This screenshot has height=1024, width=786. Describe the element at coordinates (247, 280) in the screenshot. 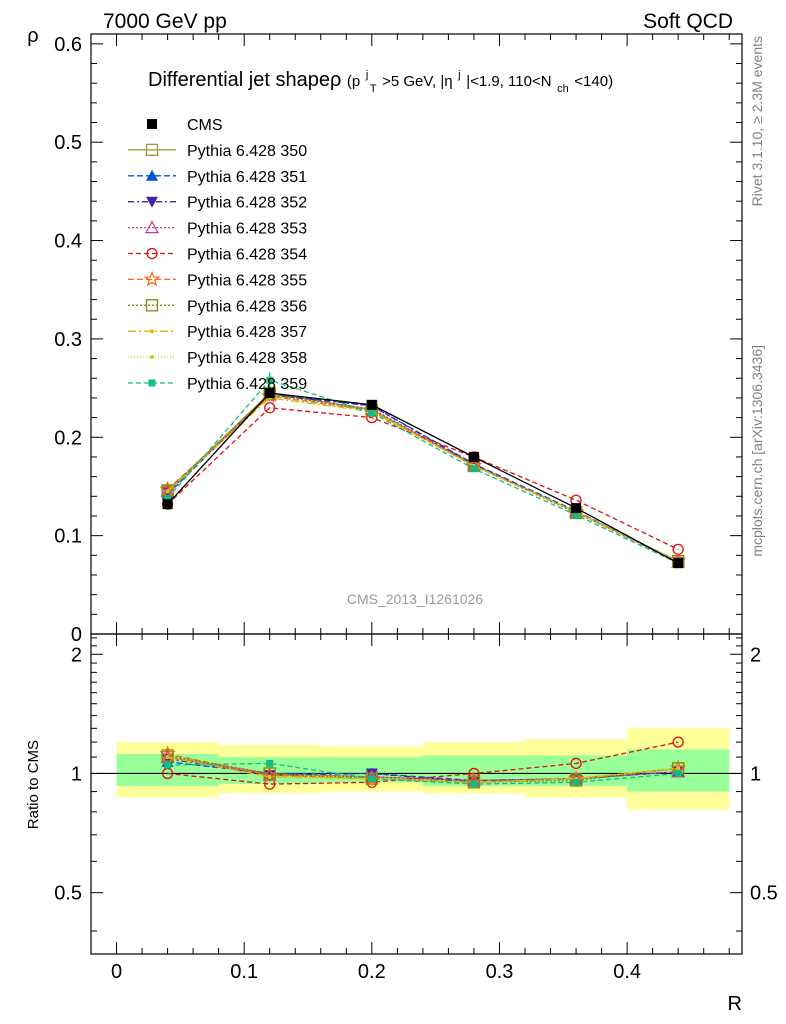

I see `legend-label: Pythia 6.428 355` at that location.